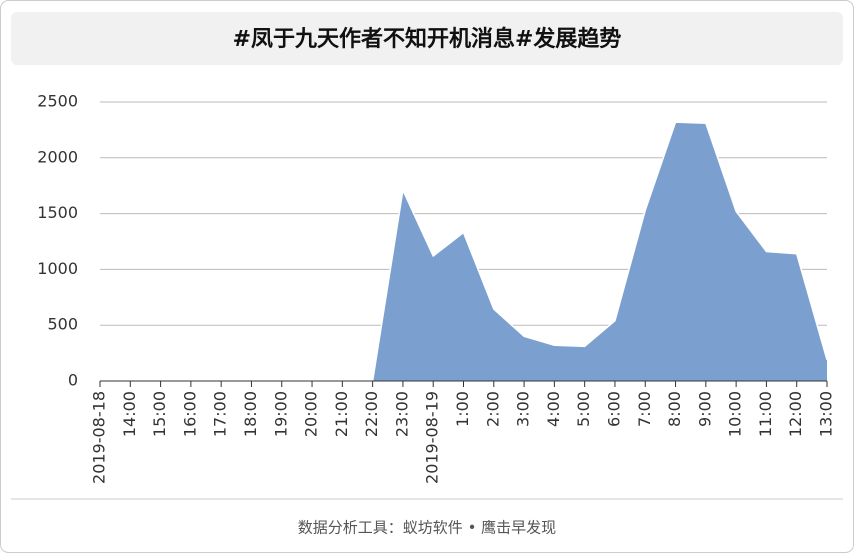  Describe the element at coordinates (189, 414) in the screenshot. I see `x-tick-label: 16:00` at that location.